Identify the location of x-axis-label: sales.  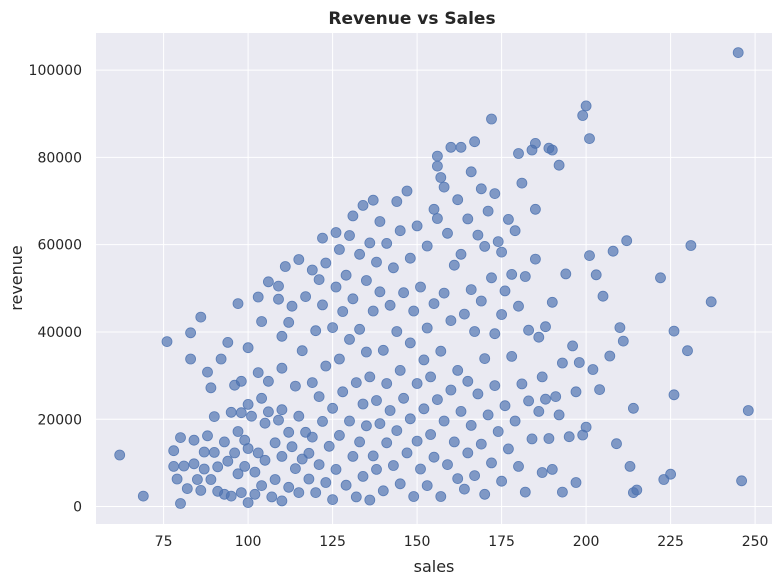
(434, 566).